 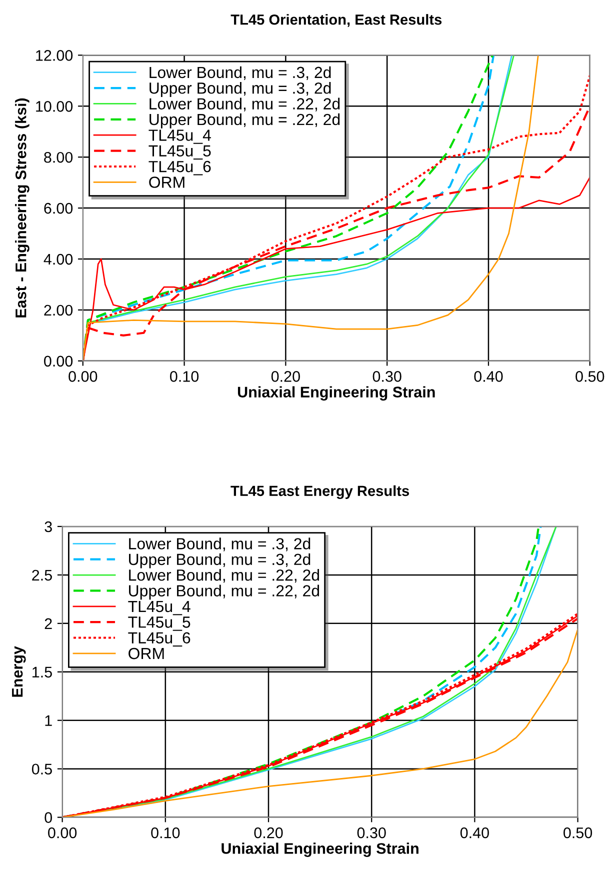 What do you see at coordinates (42, 575) in the screenshot?
I see `y-tick-label: 2.5` at bounding box center [42, 575].